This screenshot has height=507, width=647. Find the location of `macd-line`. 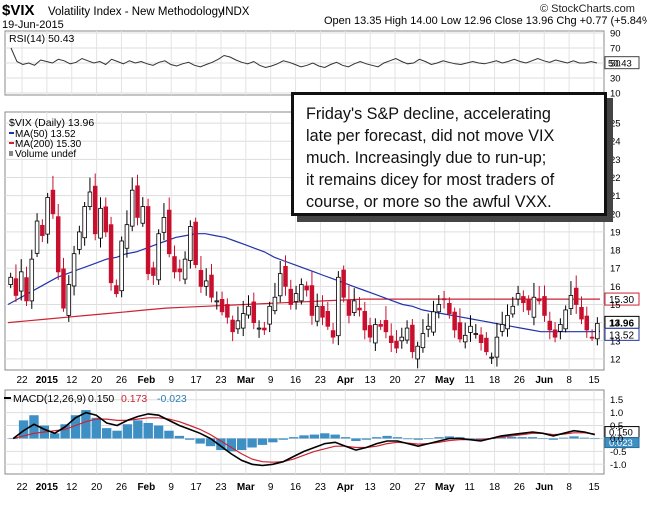

macd-line is located at coordinates (303, 439).